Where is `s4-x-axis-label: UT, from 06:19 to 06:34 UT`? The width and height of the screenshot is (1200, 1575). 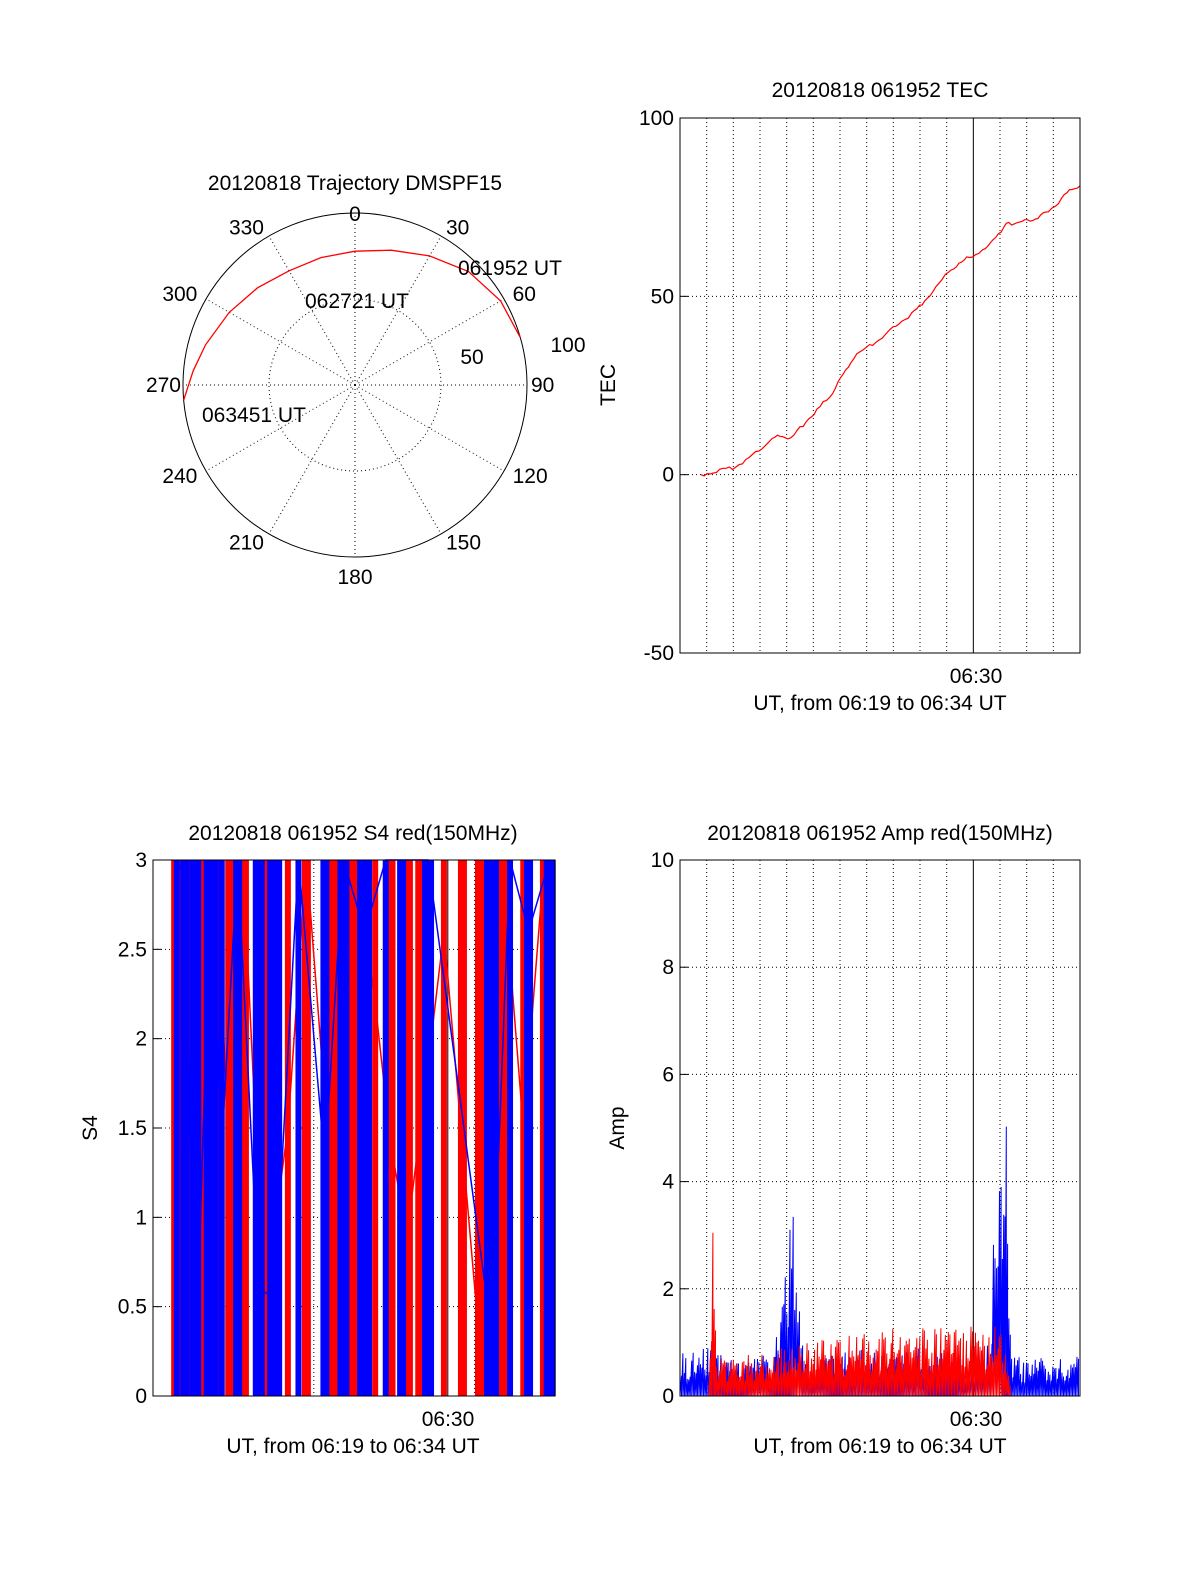 s4-x-axis-label: UT, from 06:19 to 06:34 UT is located at coordinates (352, 1446).